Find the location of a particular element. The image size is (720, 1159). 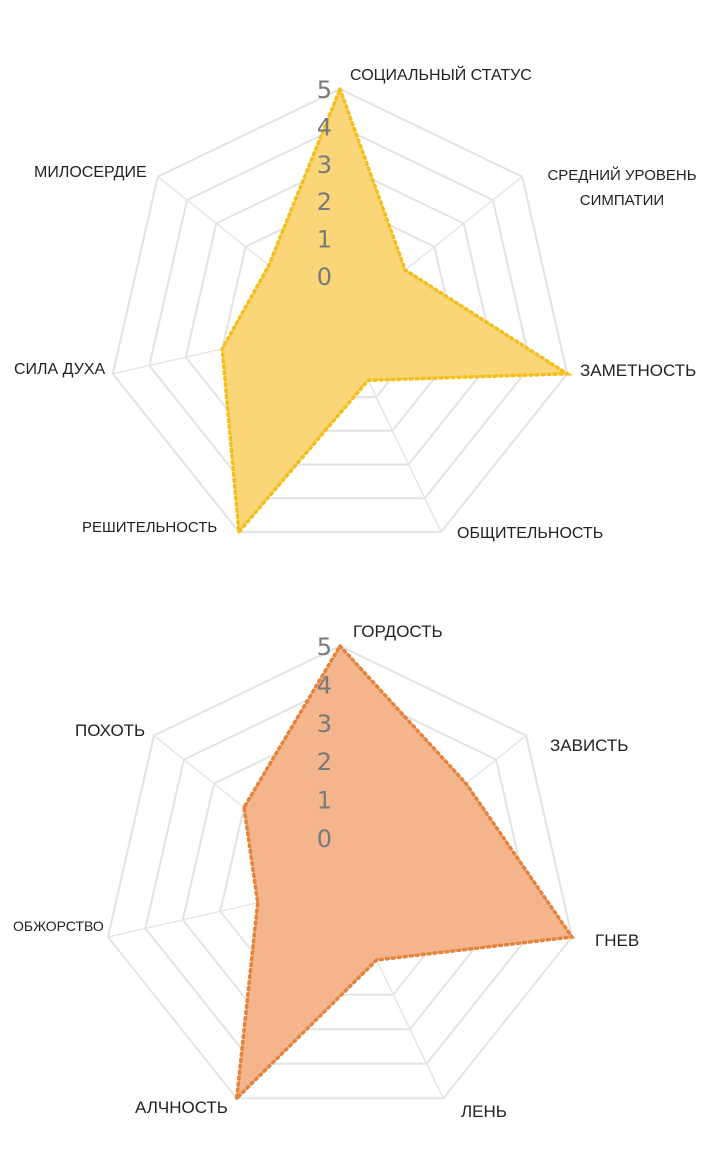

axis-label: СРЕДНИЙ УРОВЕНЬ СИМПАТИИ is located at coordinates (621, 187).